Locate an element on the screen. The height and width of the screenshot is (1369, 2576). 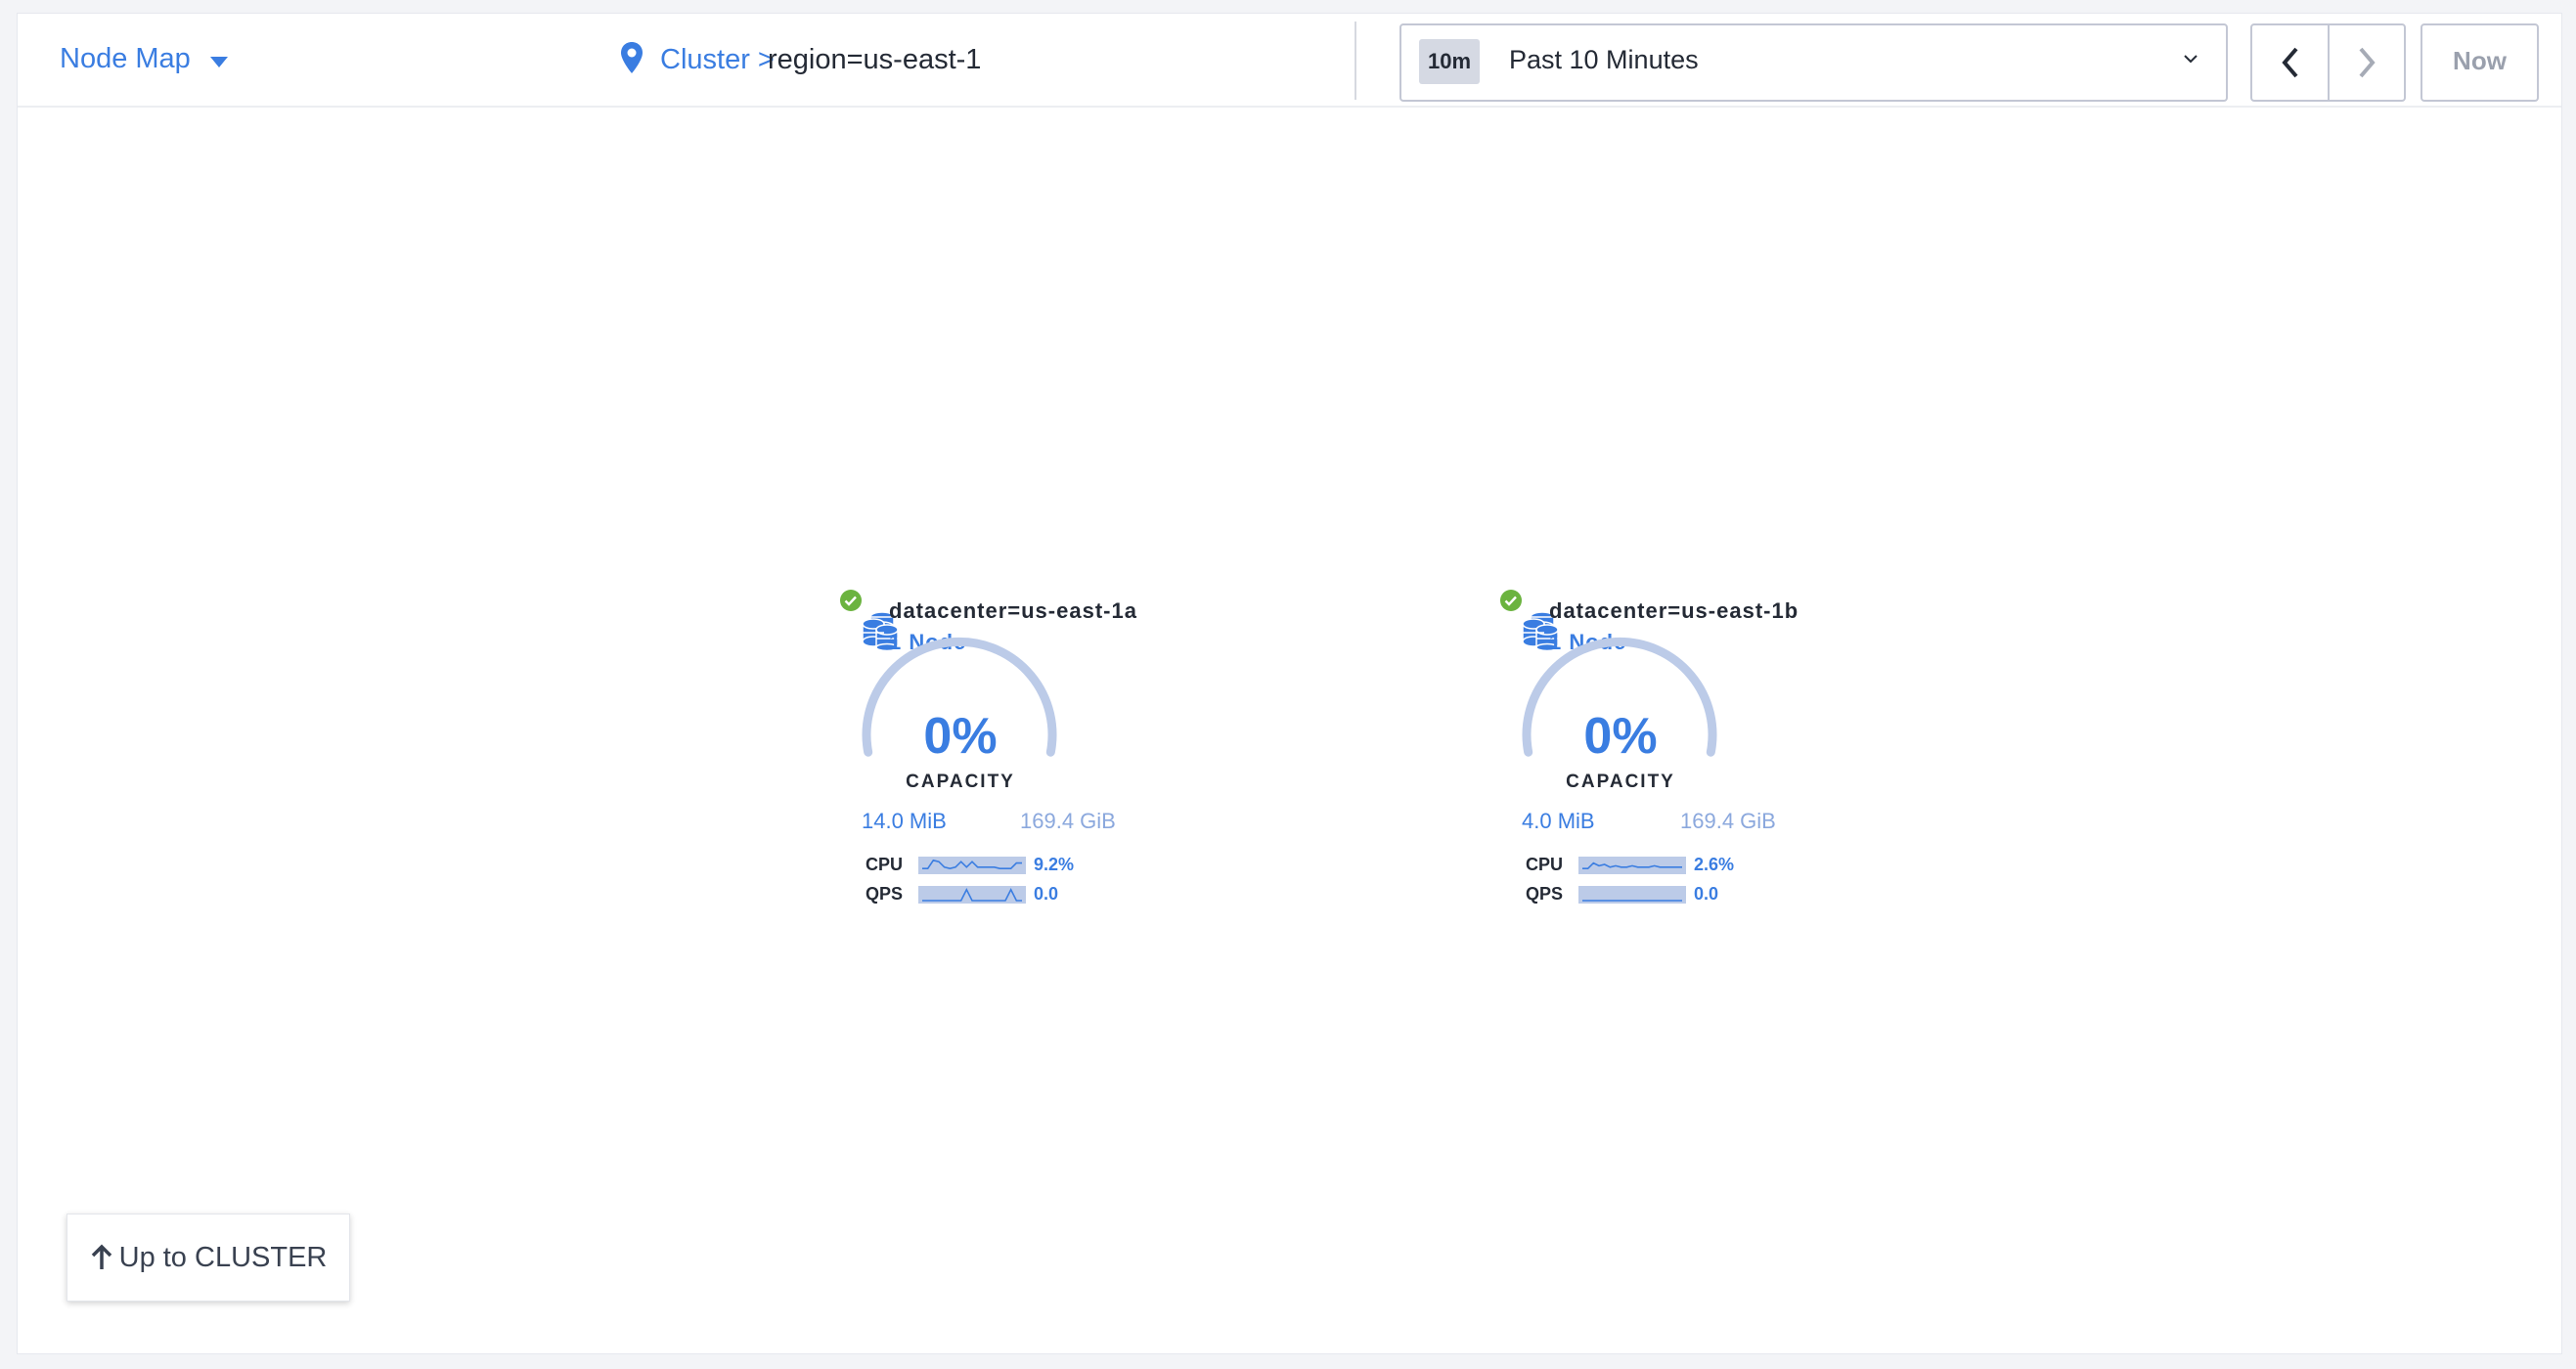
locality-name: datacenter=us-east-1a is located at coordinates (1013, 611).